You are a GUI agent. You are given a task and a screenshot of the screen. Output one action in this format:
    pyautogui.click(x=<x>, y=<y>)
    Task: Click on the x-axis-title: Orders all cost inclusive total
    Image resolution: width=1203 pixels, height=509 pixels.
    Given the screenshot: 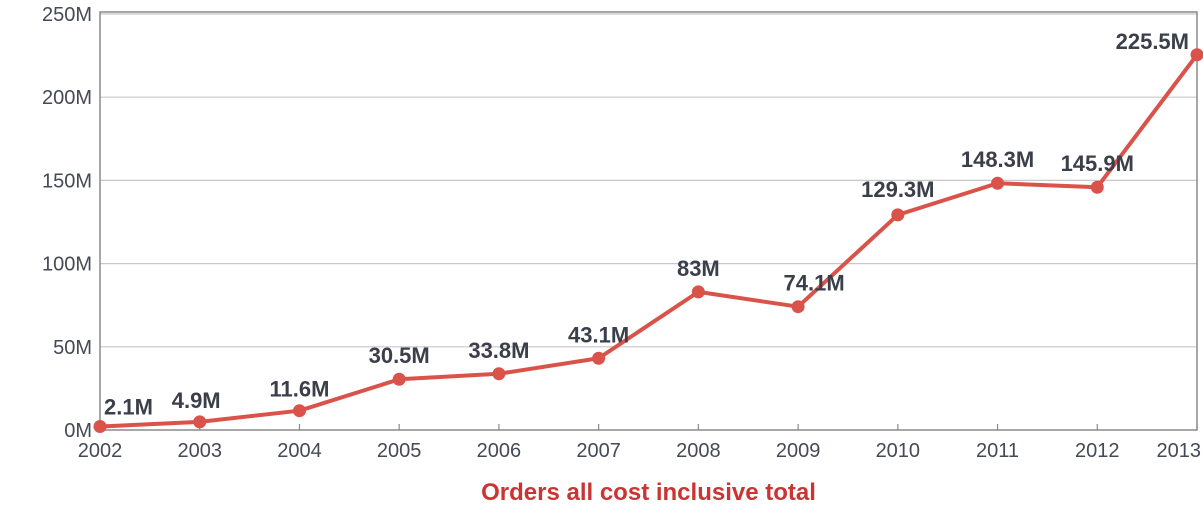 What is the action you would take?
    pyautogui.click(x=648, y=492)
    